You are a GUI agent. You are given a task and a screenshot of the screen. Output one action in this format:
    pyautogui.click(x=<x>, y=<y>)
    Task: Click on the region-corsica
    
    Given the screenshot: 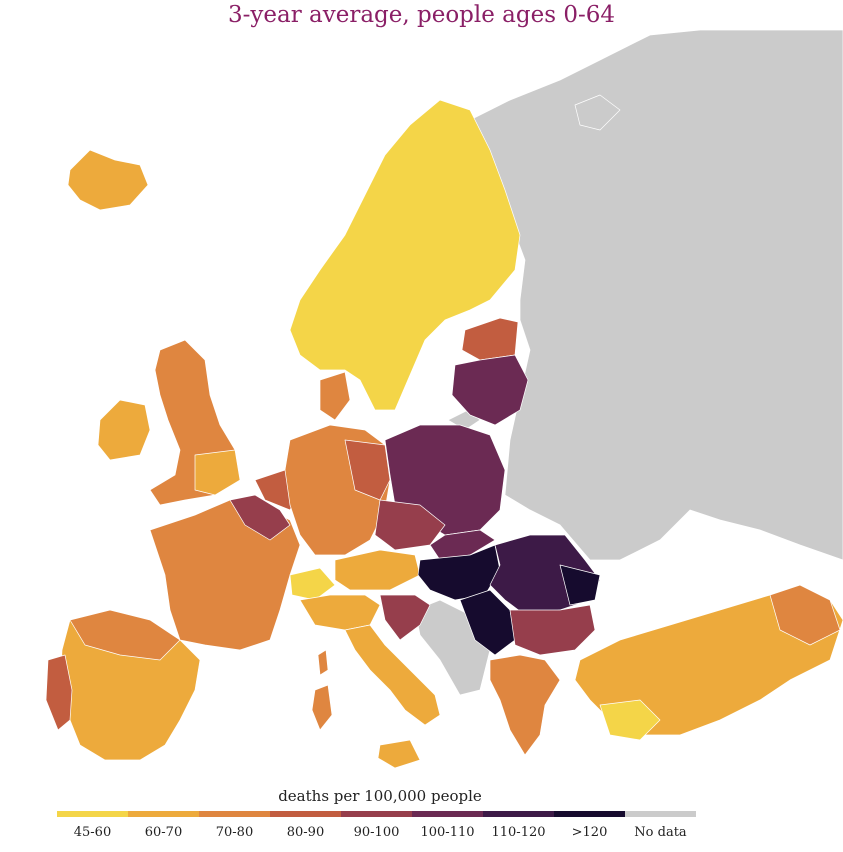 What is the action you would take?
    pyautogui.click(x=323, y=662)
    